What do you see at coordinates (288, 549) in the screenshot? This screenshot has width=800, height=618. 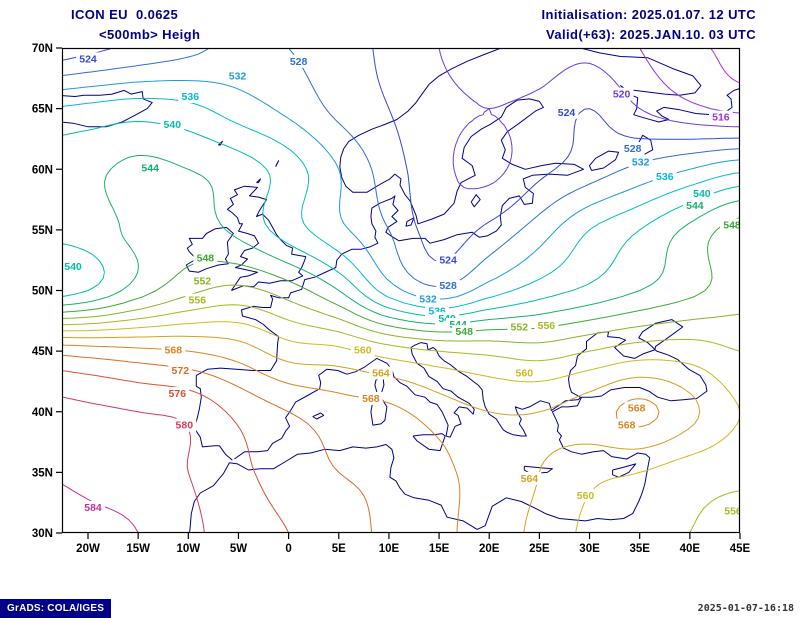 I see `lon-tick-label-0: 0` at bounding box center [288, 549].